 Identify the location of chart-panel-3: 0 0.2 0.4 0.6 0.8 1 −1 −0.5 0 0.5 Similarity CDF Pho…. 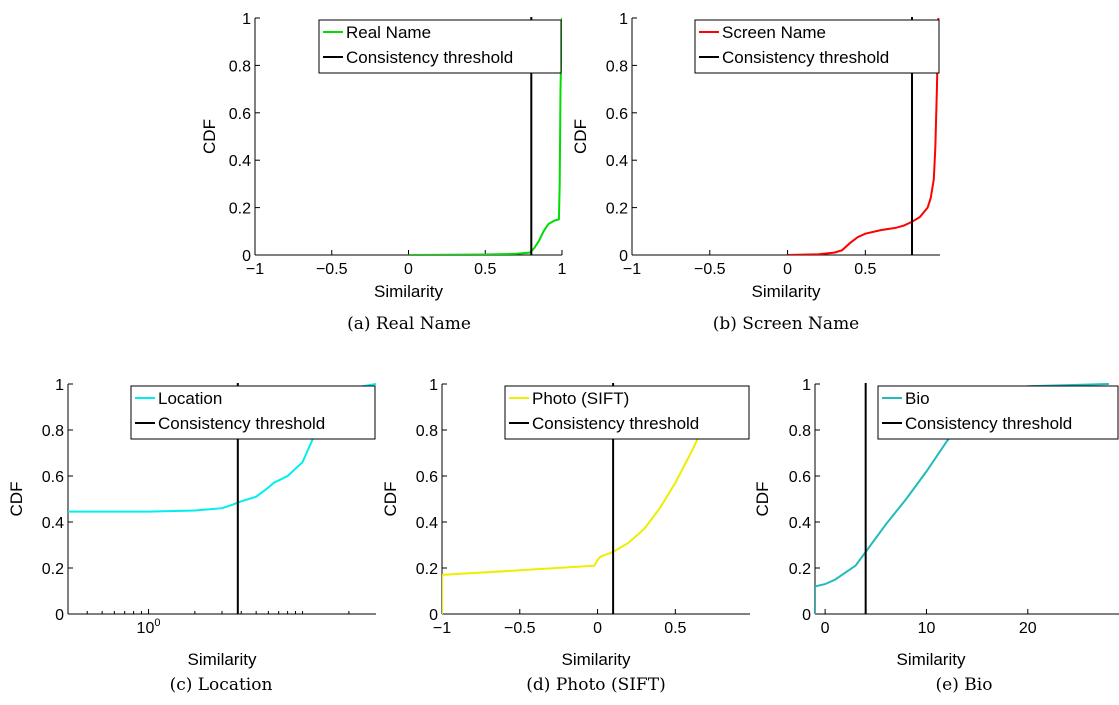
(565, 536).